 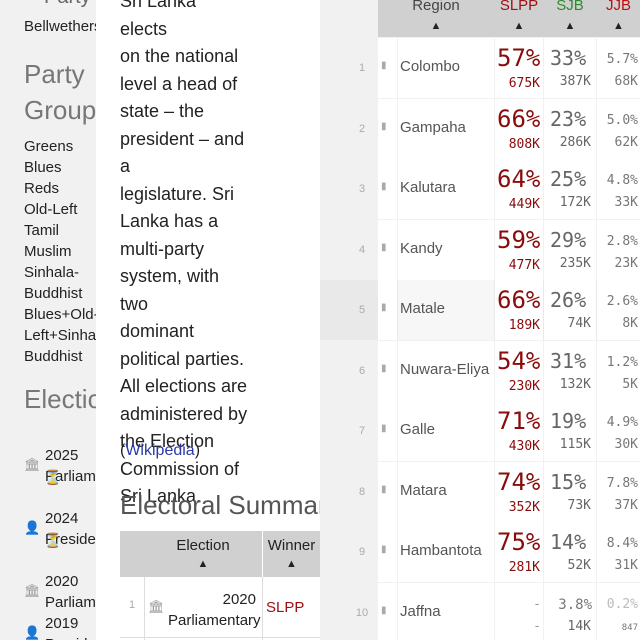 I want to click on header-region: Region ▲, so click(x=436, y=16).